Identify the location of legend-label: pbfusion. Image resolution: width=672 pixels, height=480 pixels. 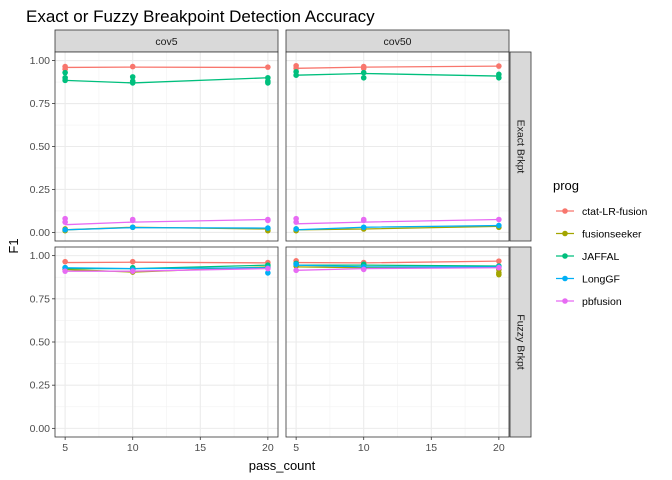
(602, 302).